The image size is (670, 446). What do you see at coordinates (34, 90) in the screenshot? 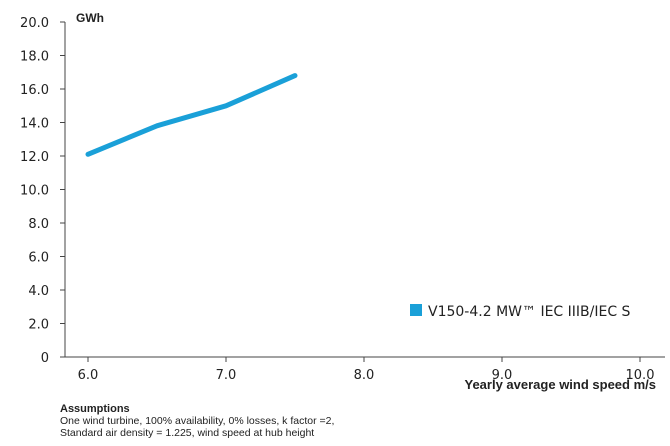
I see `y-tick-label: 16.0` at bounding box center [34, 90].